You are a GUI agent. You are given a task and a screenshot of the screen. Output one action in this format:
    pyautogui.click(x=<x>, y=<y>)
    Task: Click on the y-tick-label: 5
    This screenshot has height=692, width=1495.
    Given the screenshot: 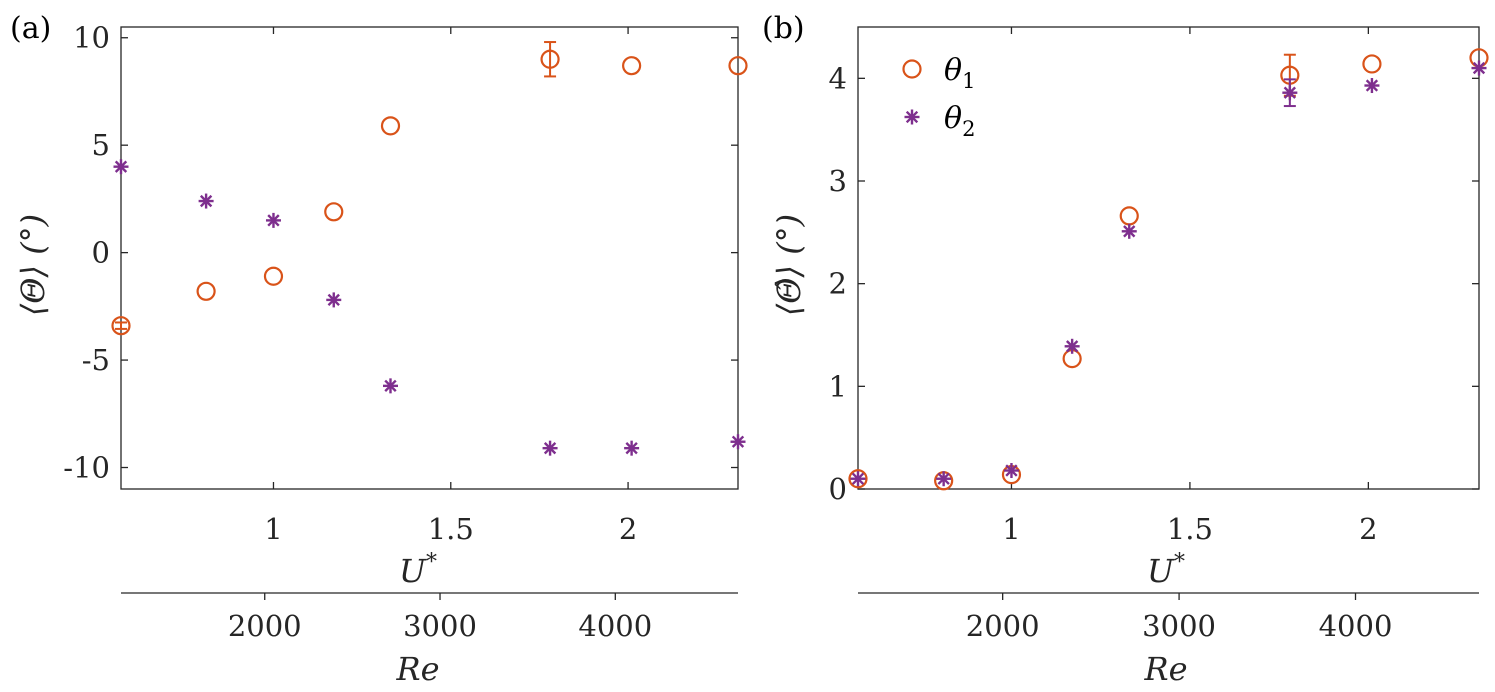 What is the action you would take?
    pyautogui.click(x=101, y=145)
    